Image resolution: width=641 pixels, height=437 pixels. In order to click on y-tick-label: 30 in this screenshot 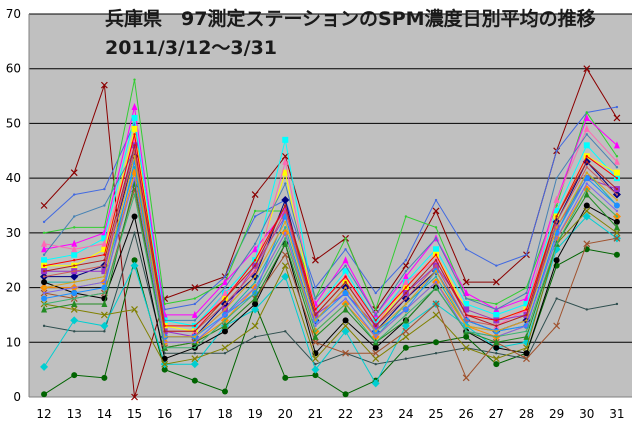, I will do `click(13, 233)`.